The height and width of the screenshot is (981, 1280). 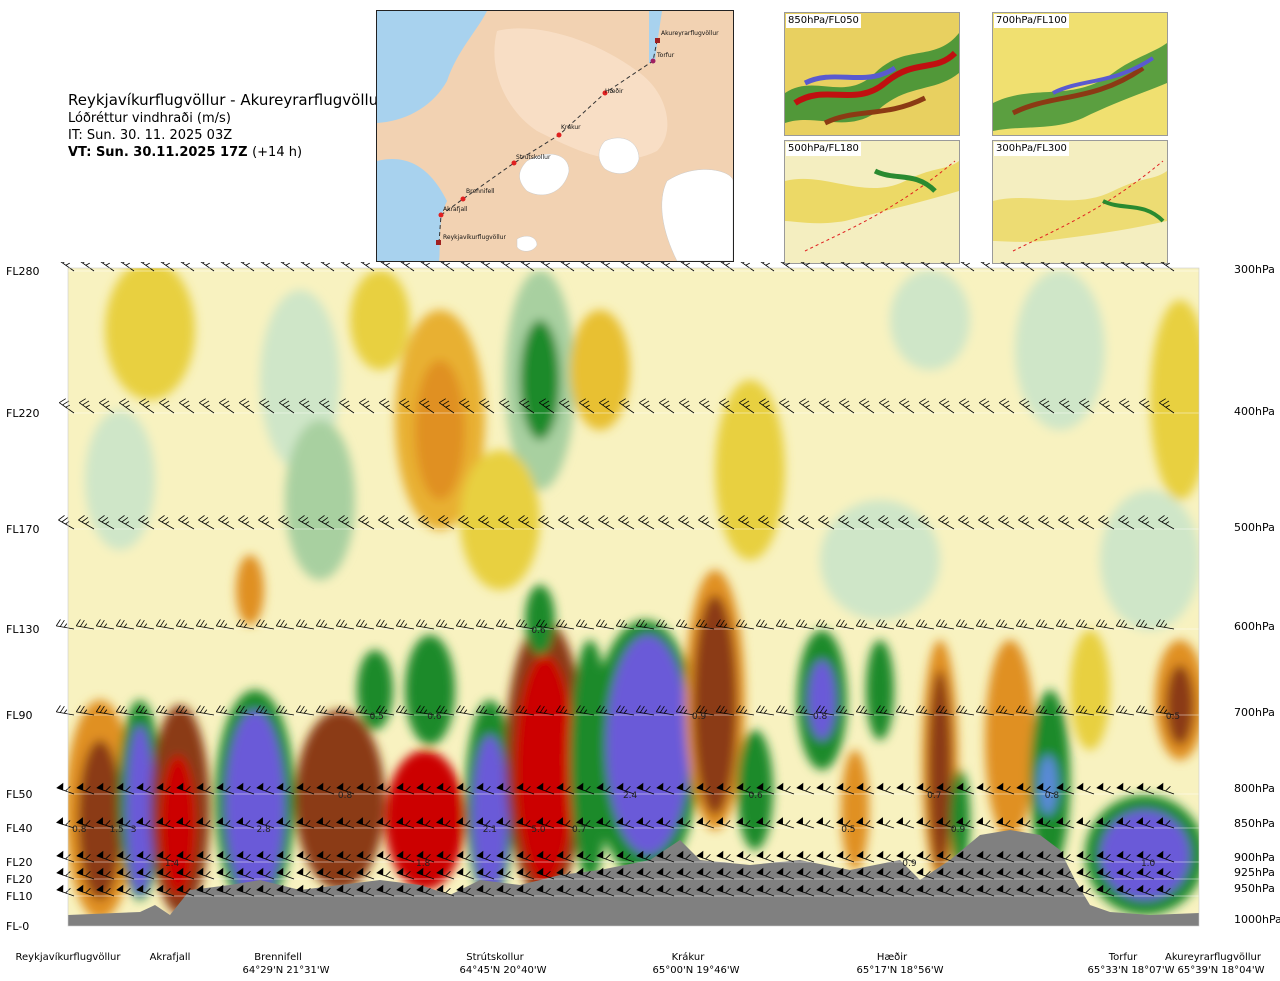 What do you see at coordinates (1080, 202) in the screenshot?
I see `thumbnail-300hpa: 300hPa/FL300` at bounding box center [1080, 202].